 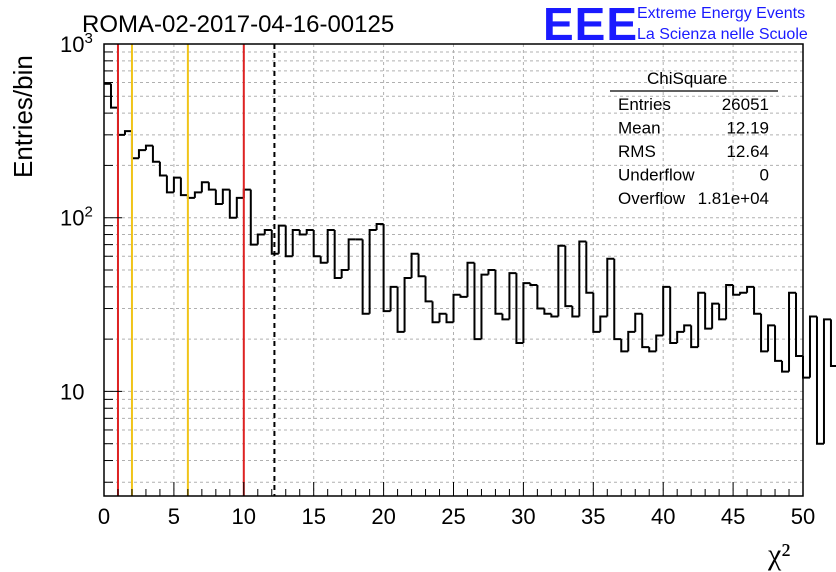 I want to click on y-tick-labels: 10 10² 10³, so click(x=76, y=217).